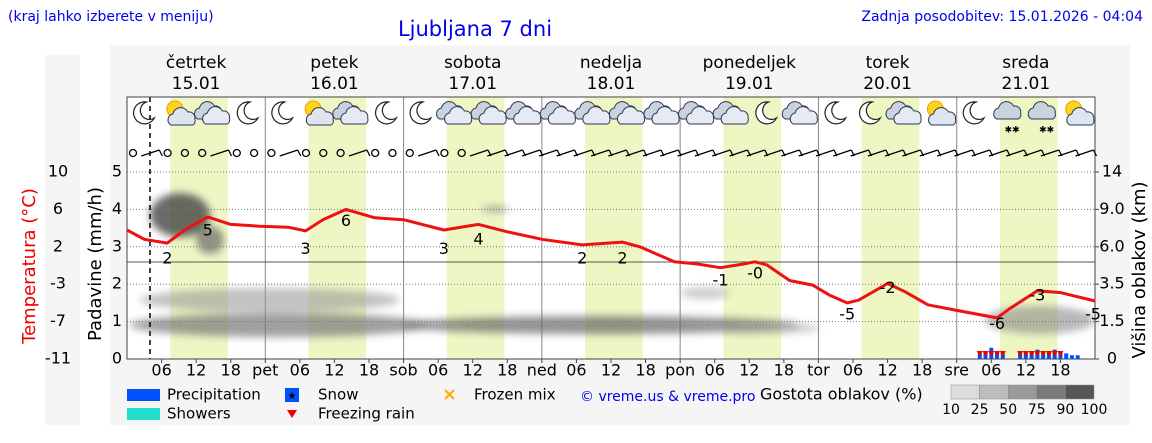  I want to click on day-date: 21.01, so click(1026, 84).